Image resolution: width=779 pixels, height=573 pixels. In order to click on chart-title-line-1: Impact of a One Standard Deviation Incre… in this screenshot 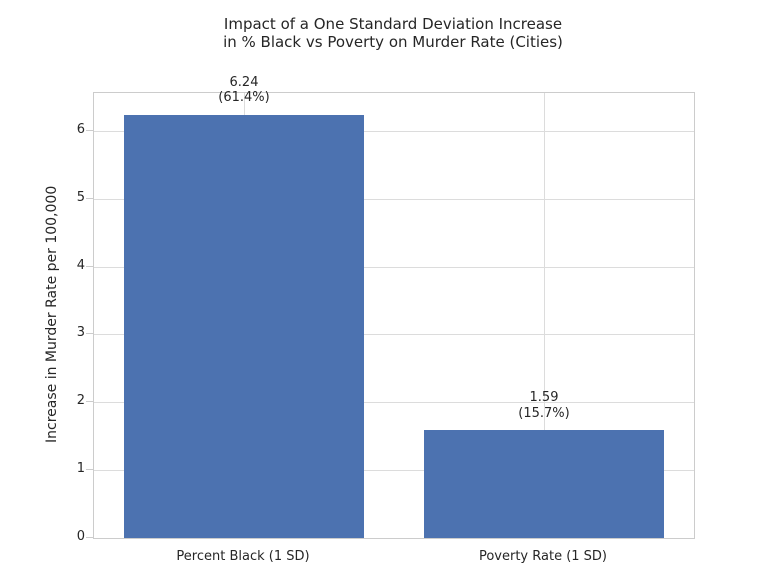, I will do `click(393, 24)`.